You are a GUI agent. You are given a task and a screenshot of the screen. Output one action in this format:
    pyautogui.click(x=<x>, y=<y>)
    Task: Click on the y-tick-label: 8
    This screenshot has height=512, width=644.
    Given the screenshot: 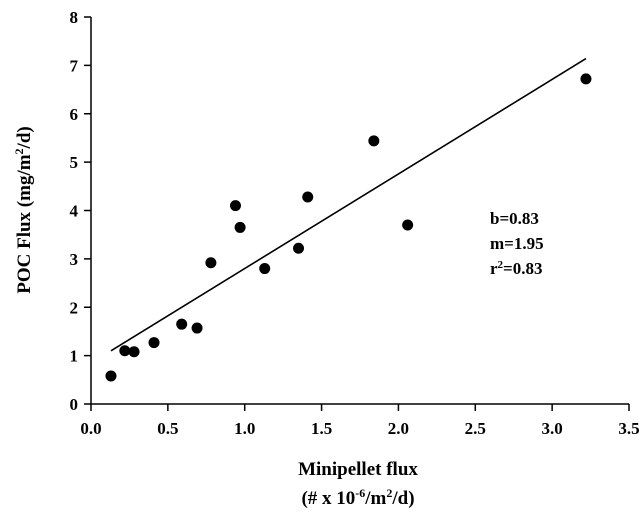 What is the action you would take?
    pyautogui.click(x=74, y=17)
    